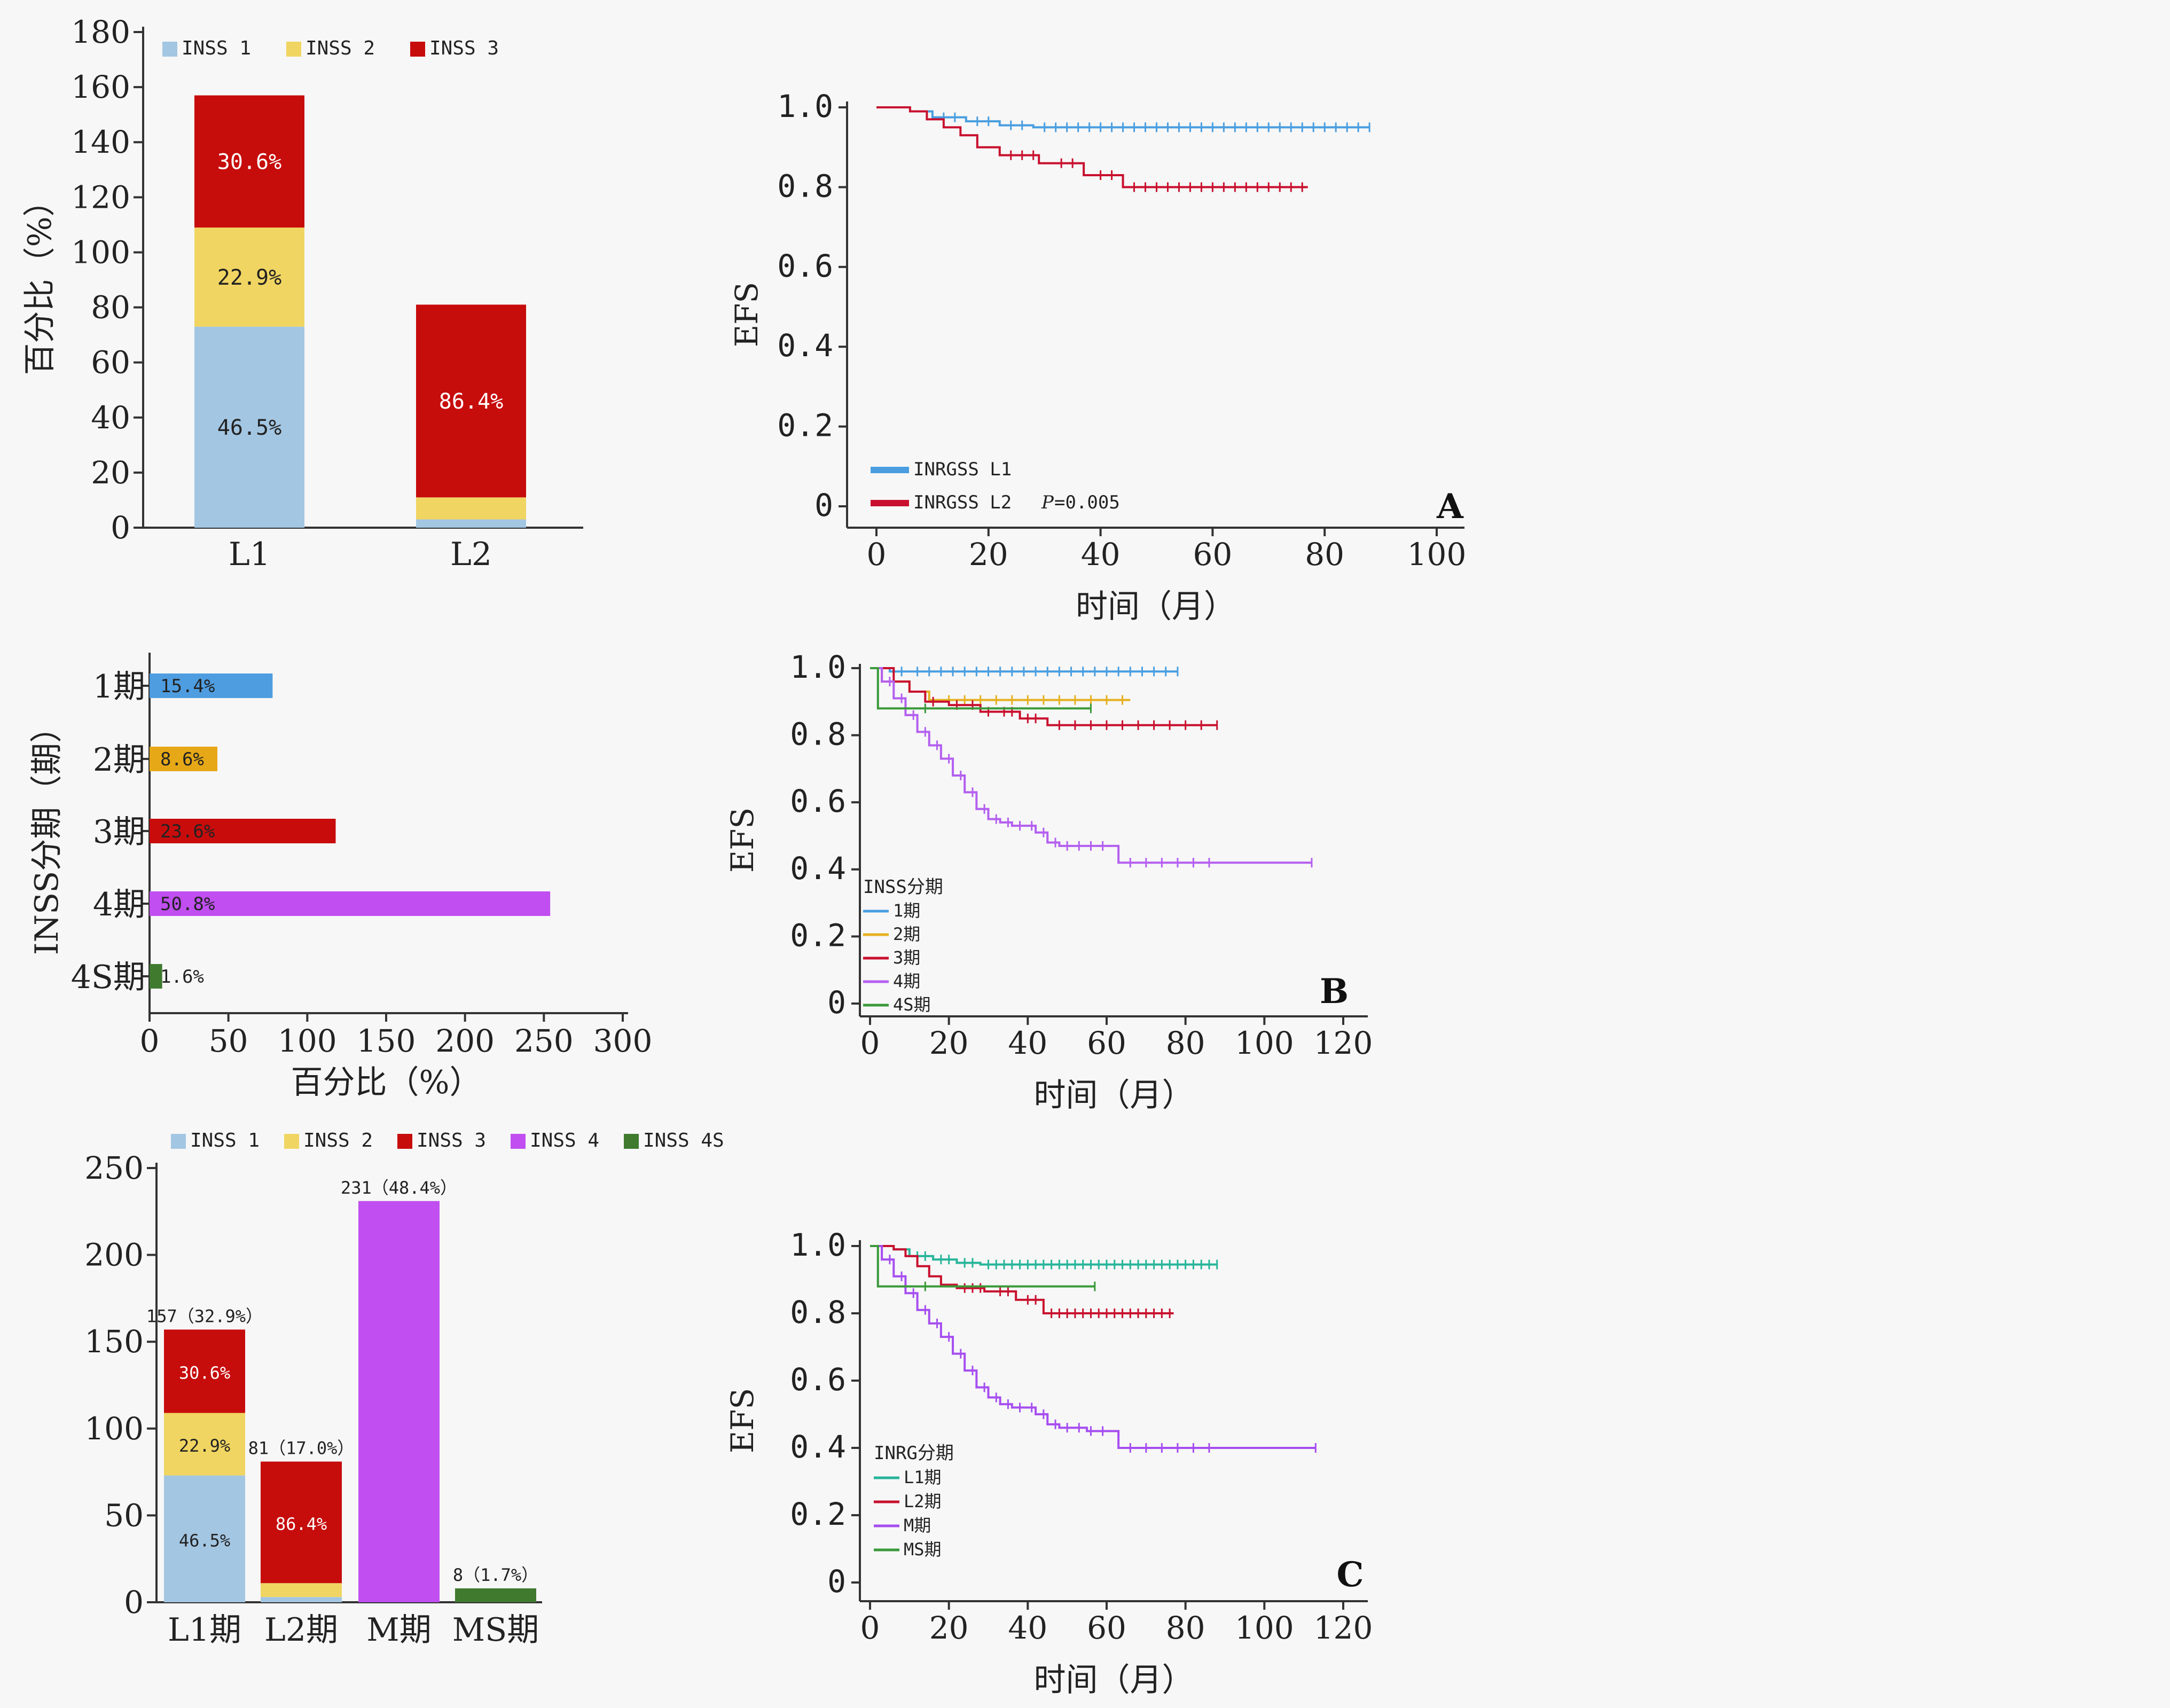  I want to click on y-tick-label-1: 0.6, so click(805, 266).